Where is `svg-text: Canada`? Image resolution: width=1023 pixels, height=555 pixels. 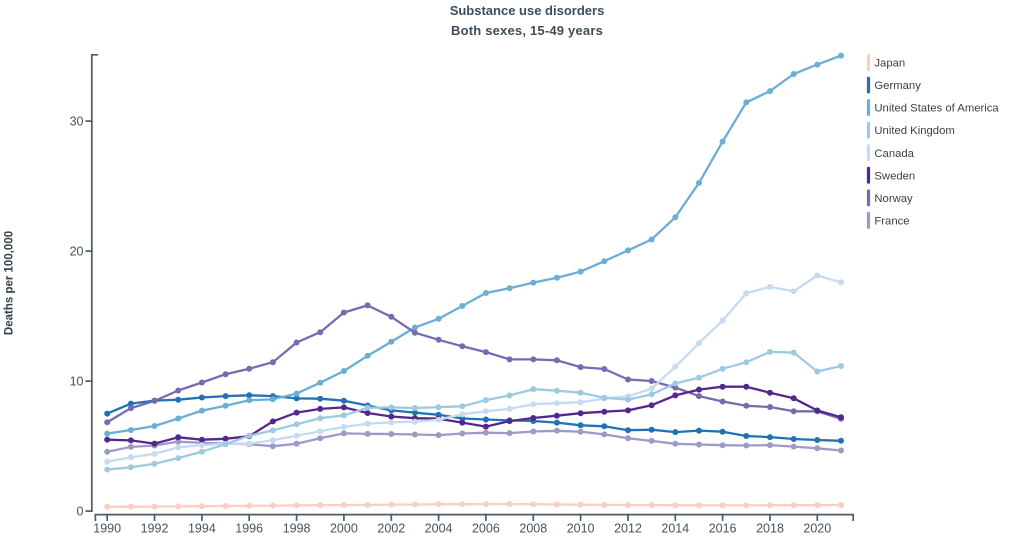 svg-text: Canada is located at coordinates (894, 154).